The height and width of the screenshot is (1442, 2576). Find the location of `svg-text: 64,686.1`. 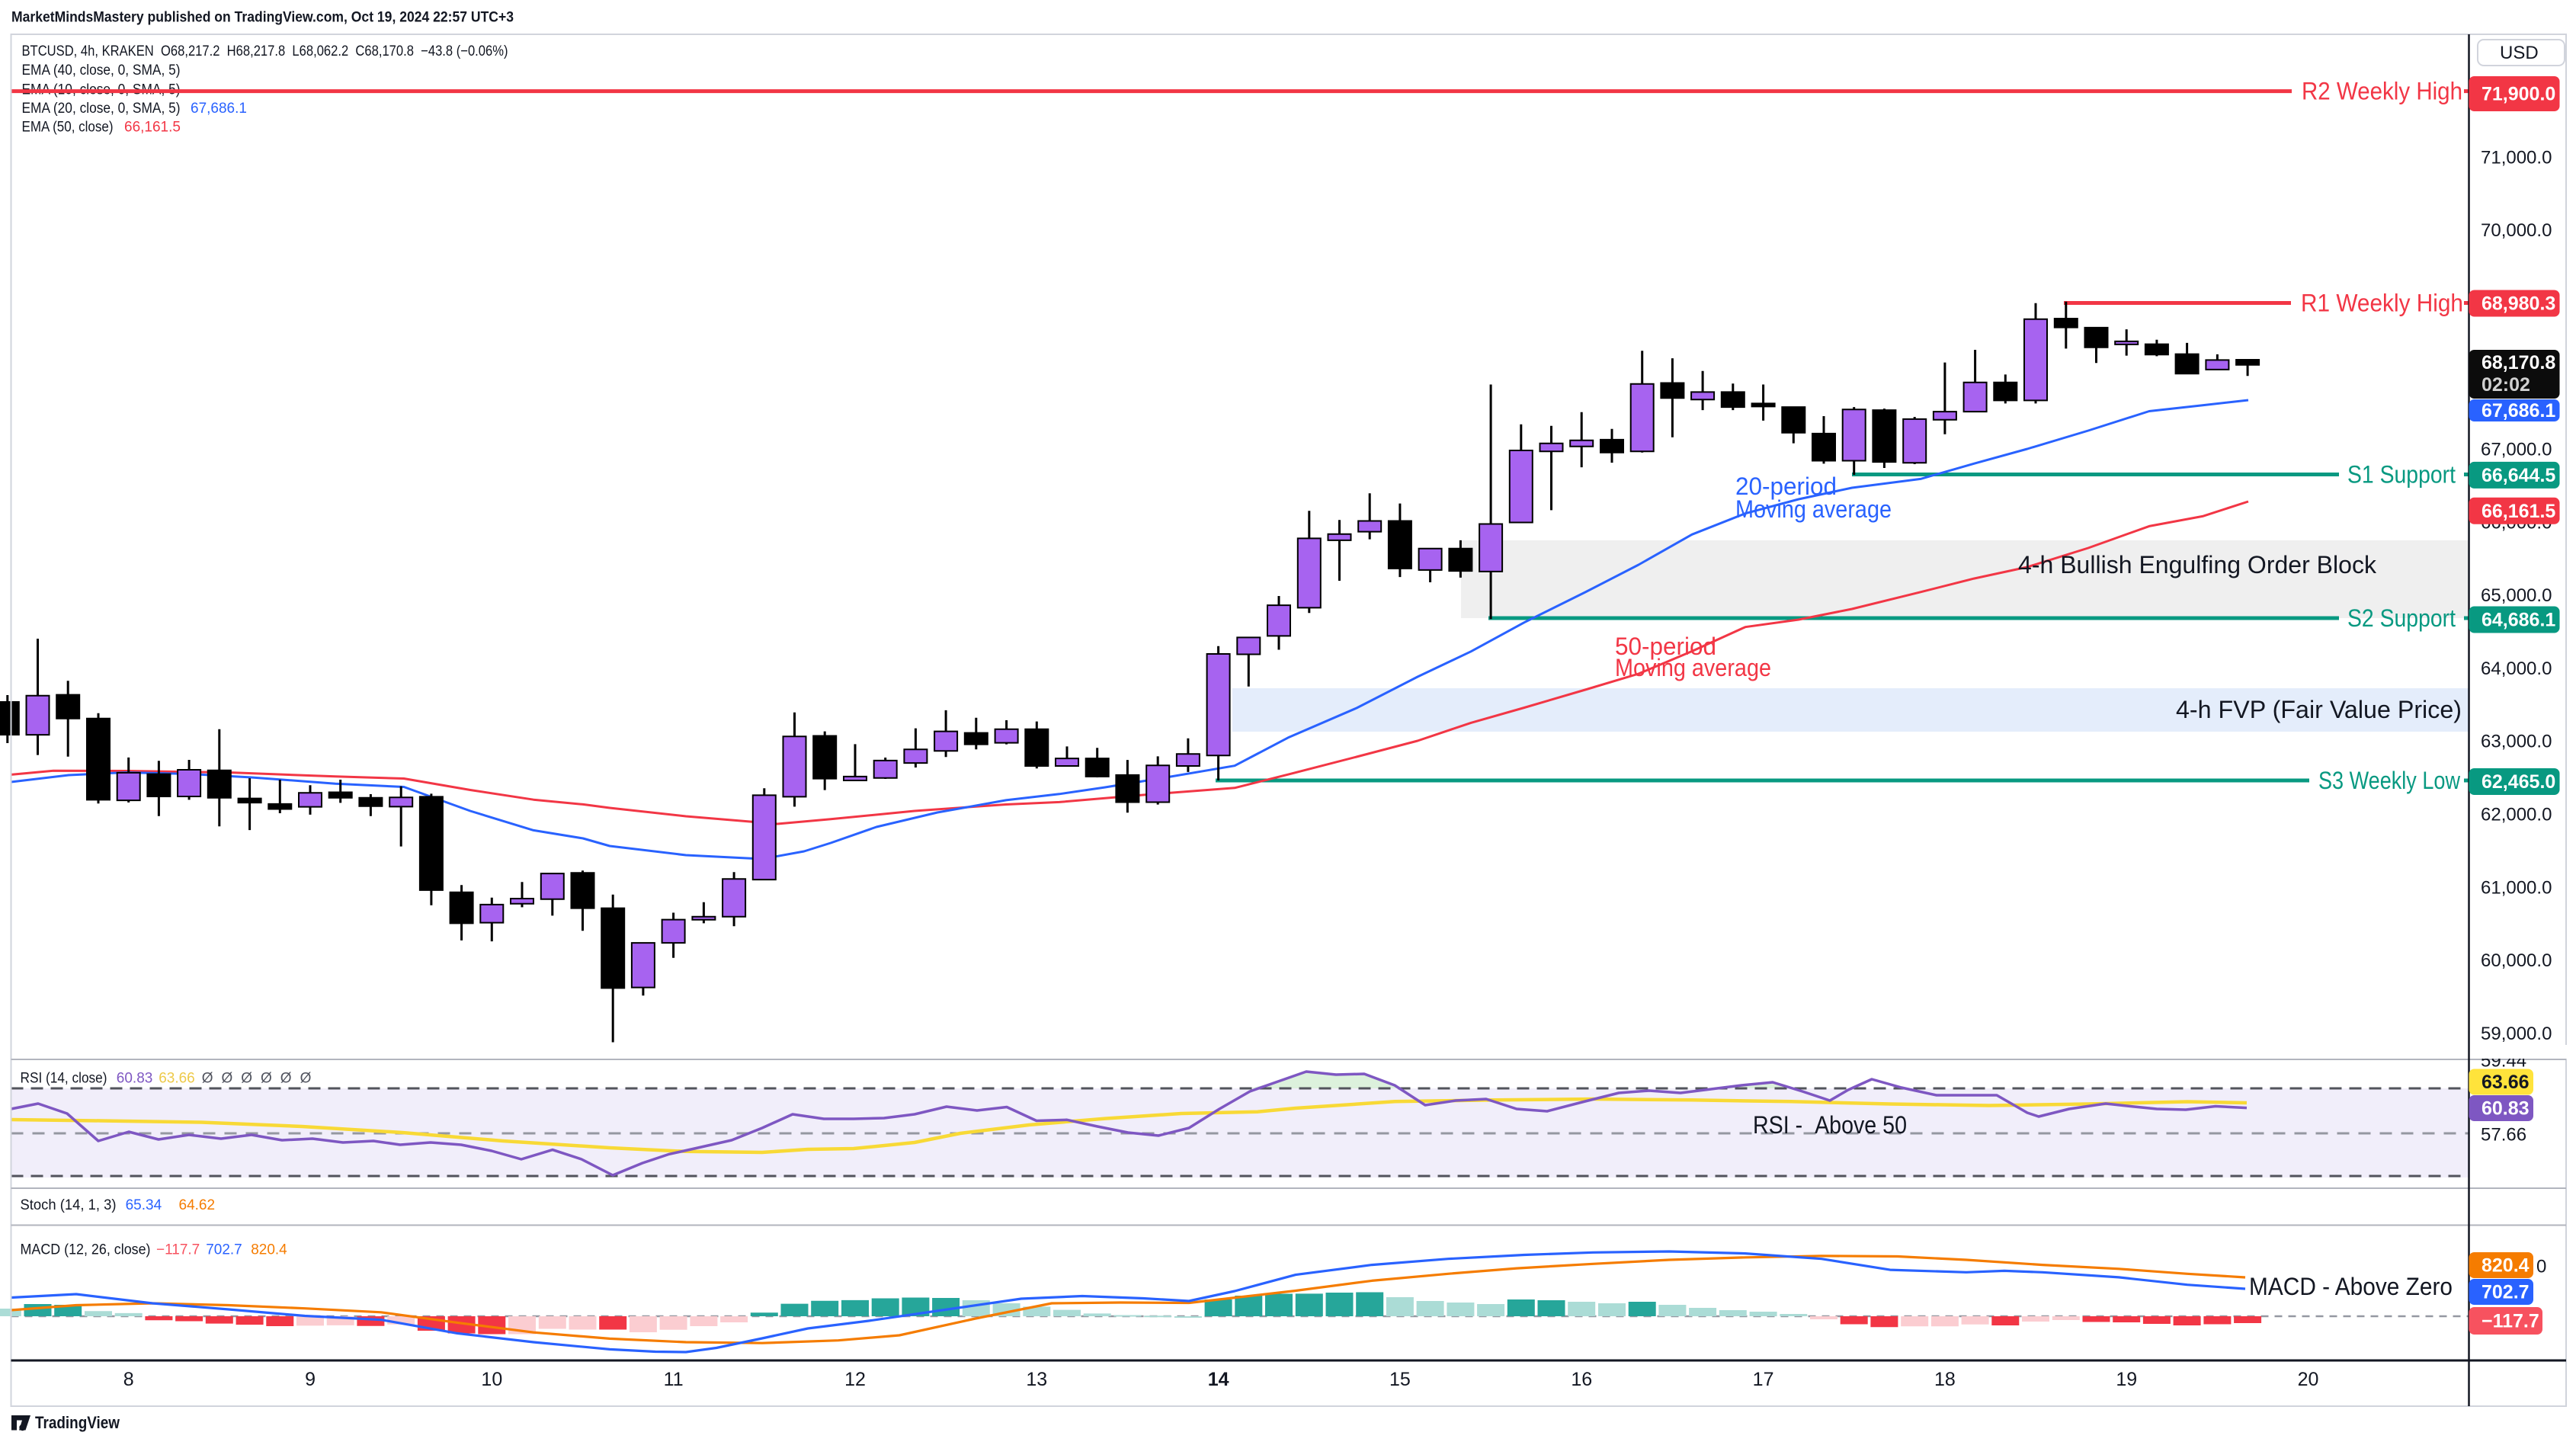

svg-text: 64,686.1 is located at coordinates (2518, 621).